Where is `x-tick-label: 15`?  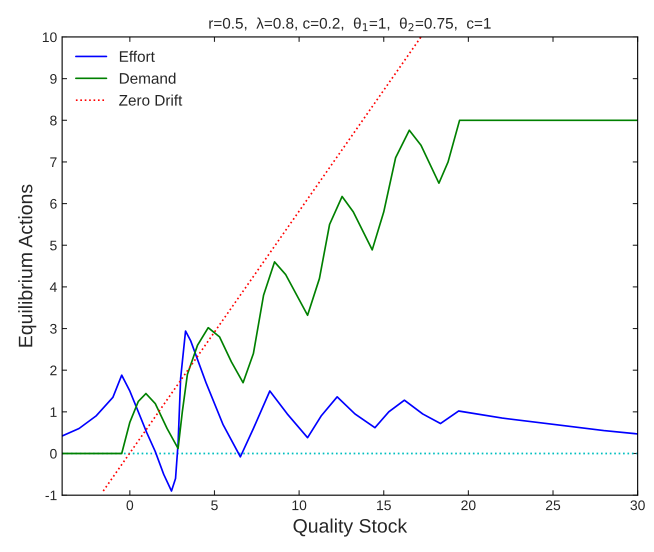 x-tick-label: 15 is located at coordinates (384, 505).